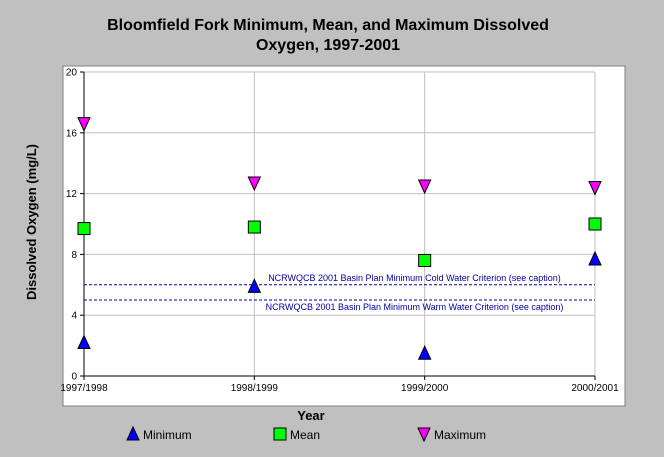  I want to click on legend-label-mean: Mean, so click(305, 435).